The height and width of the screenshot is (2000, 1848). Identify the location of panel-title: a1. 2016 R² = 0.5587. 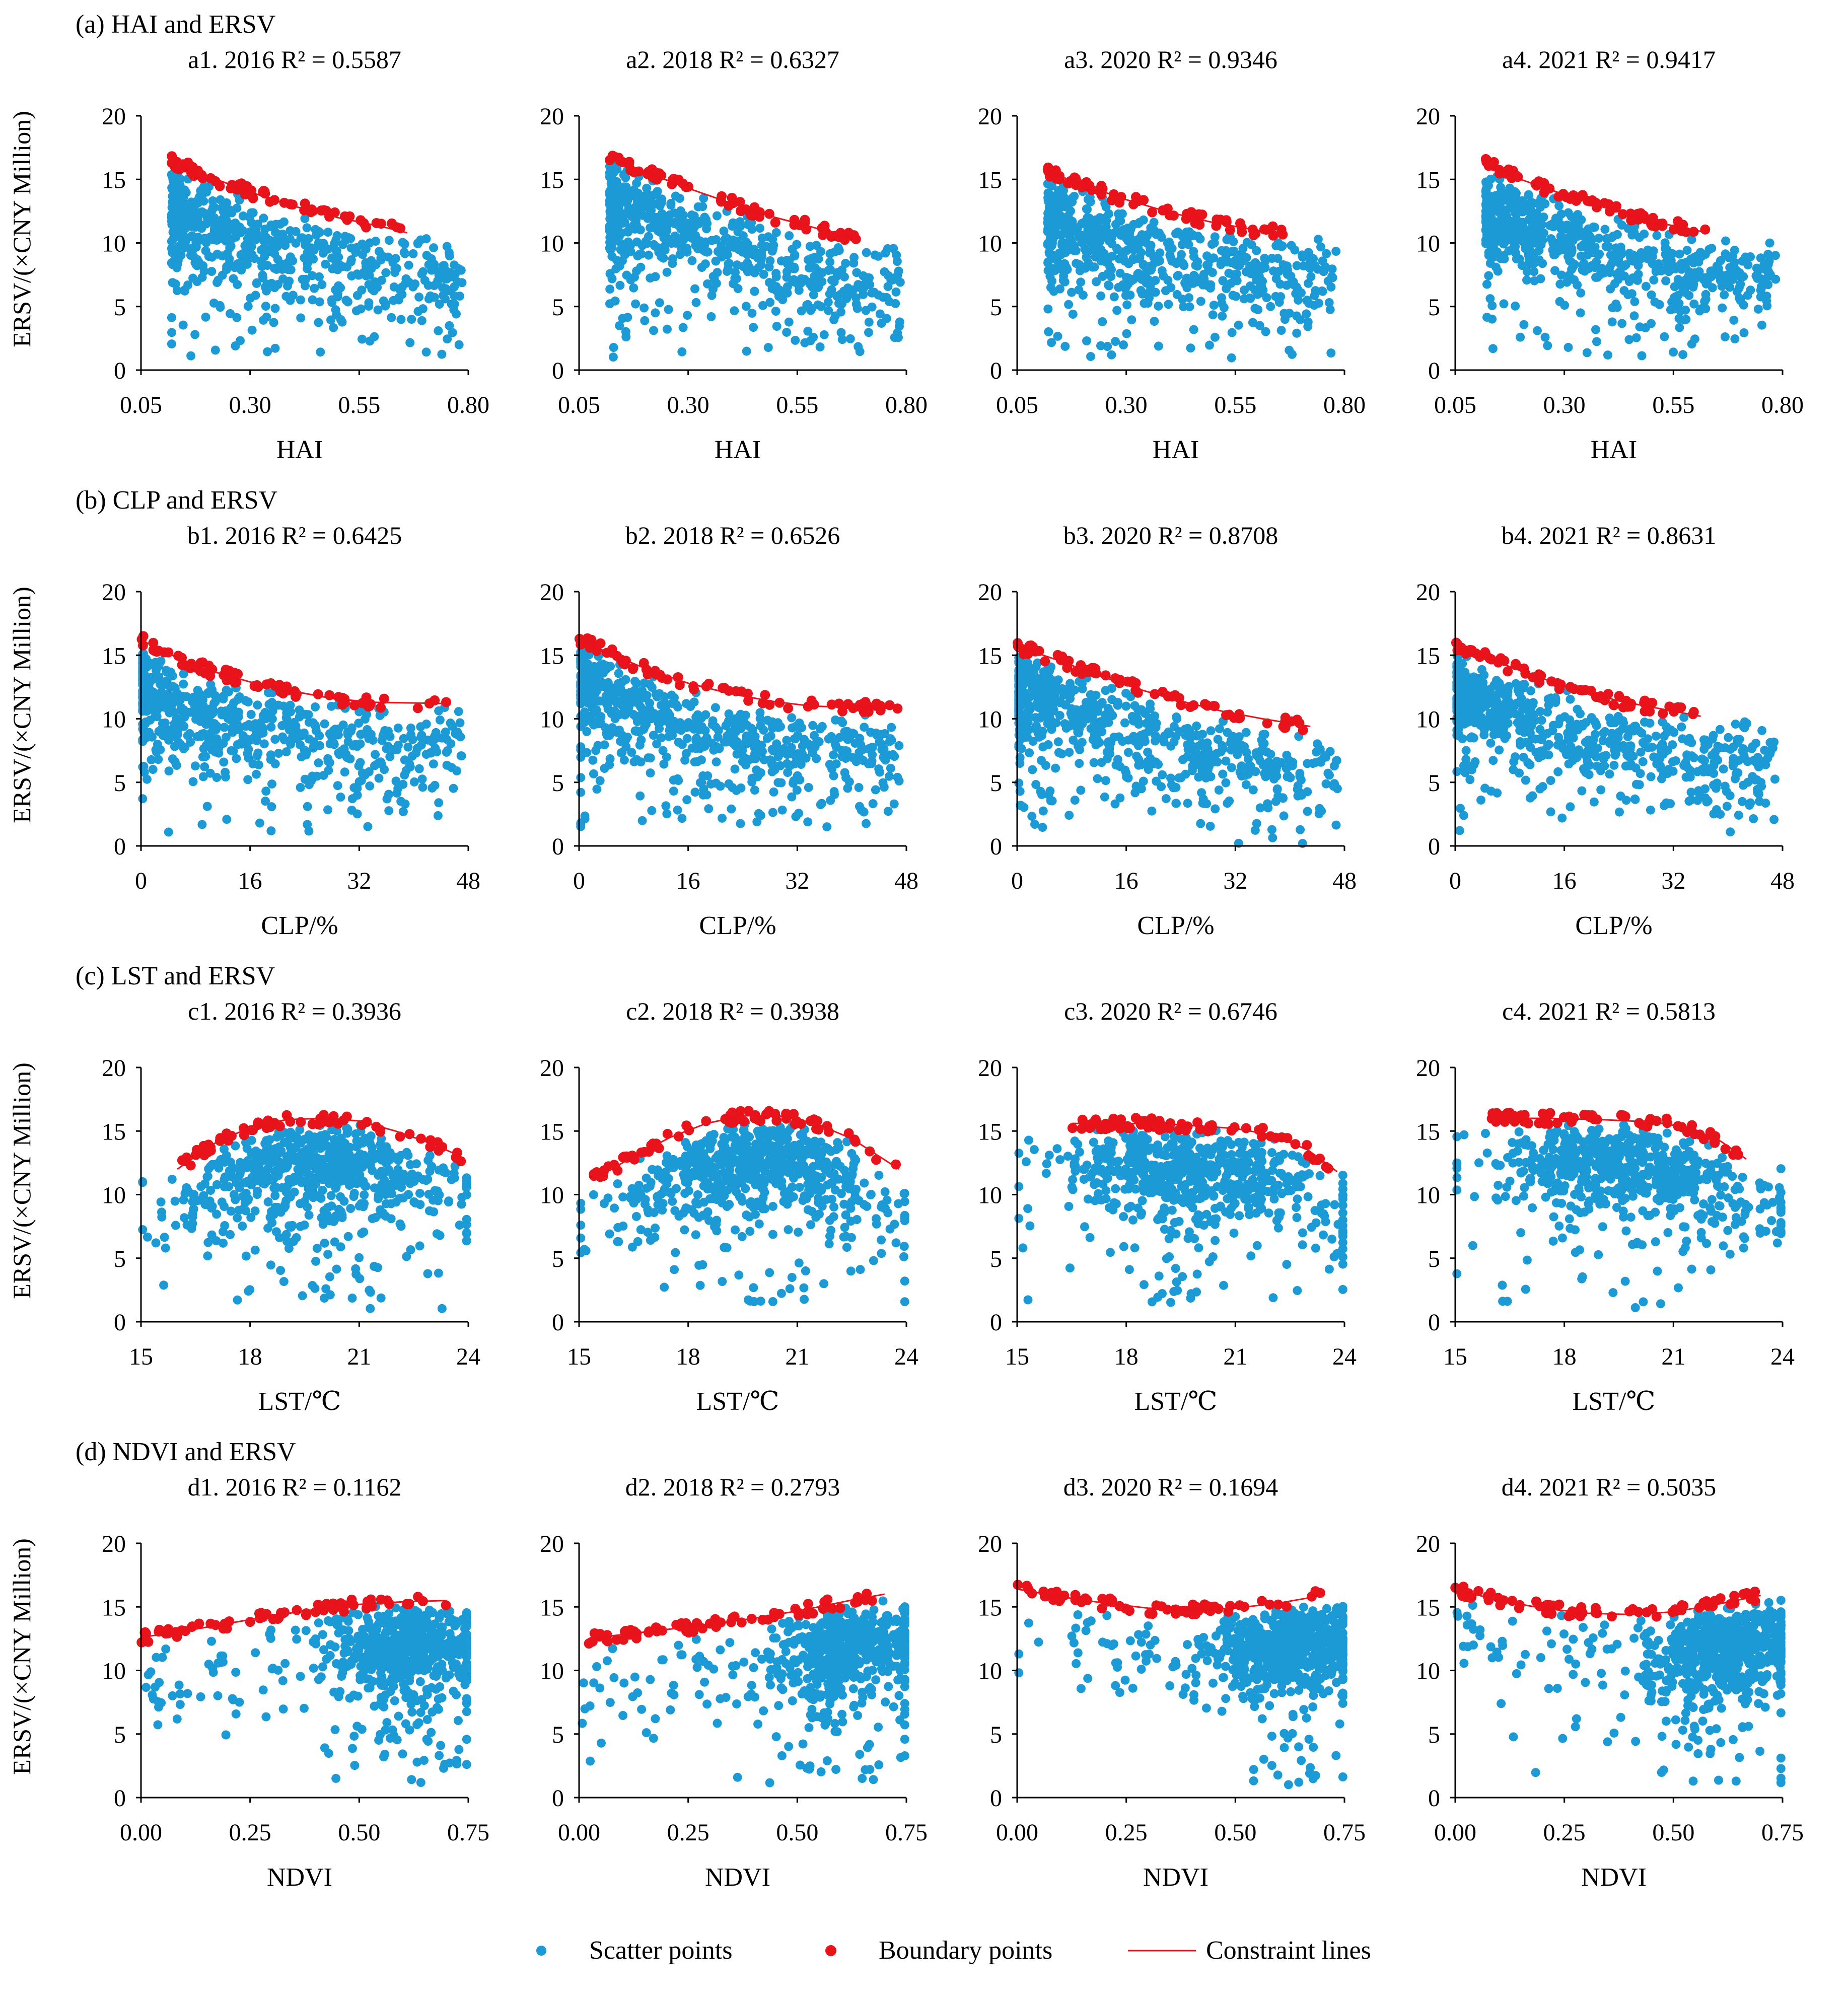
(294, 59).